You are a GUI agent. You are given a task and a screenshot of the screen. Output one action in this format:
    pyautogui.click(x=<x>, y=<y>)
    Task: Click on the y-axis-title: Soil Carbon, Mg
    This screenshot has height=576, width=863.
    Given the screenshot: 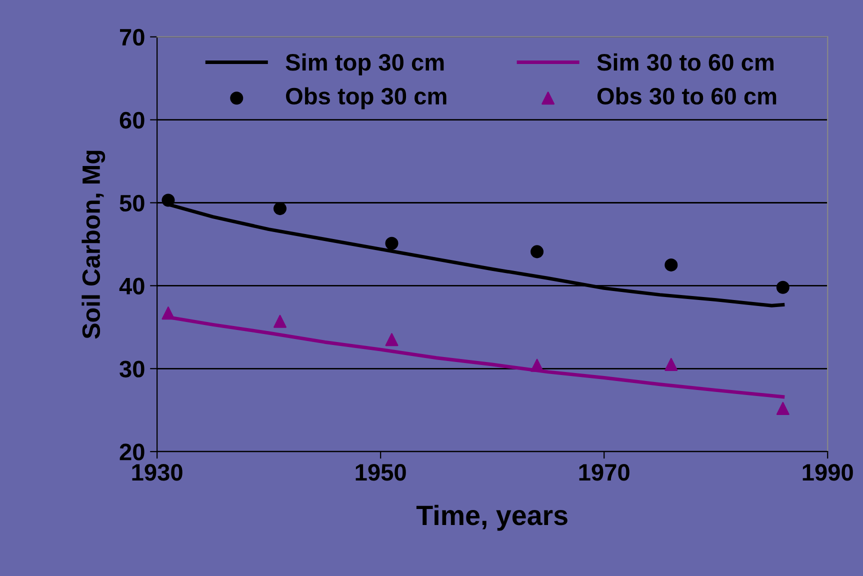 What is the action you would take?
    pyautogui.click(x=94, y=244)
    